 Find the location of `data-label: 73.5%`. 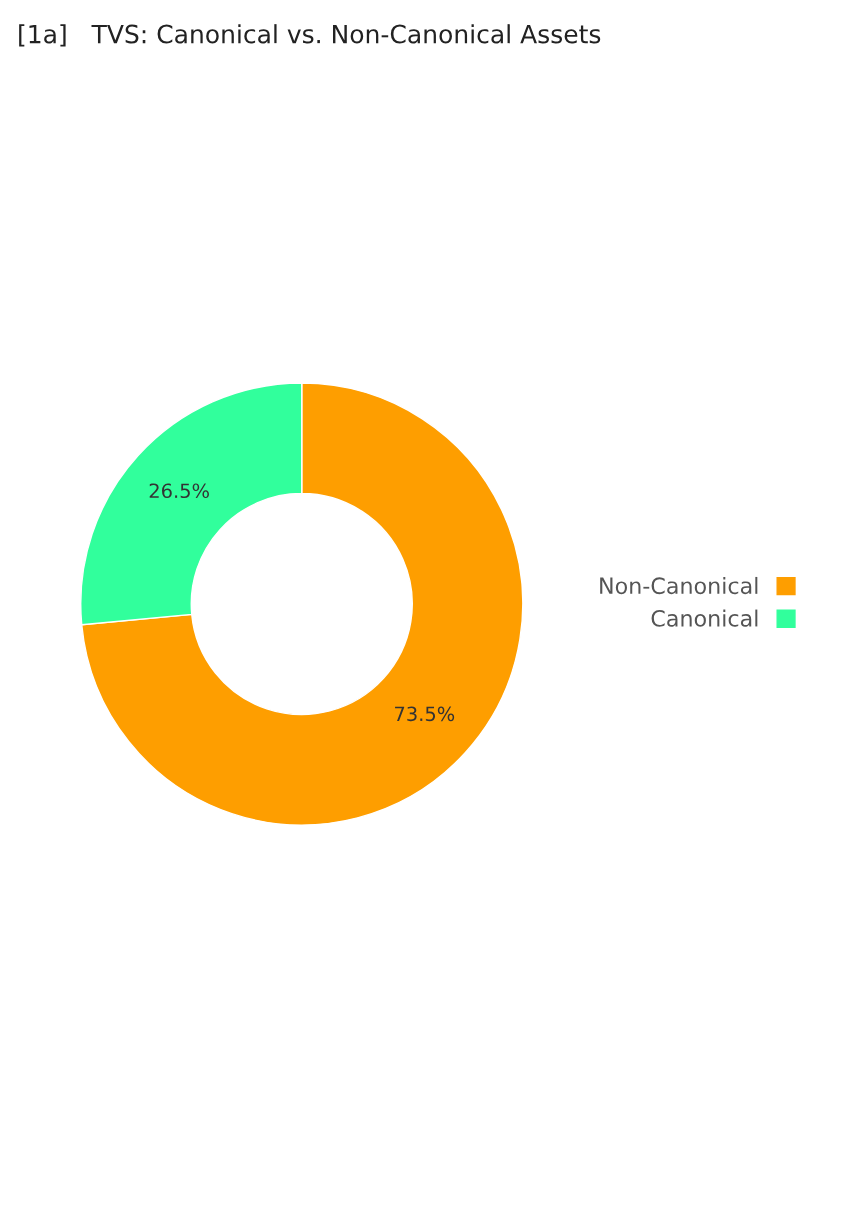

data-label: 73.5% is located at coordinates (425, 714).